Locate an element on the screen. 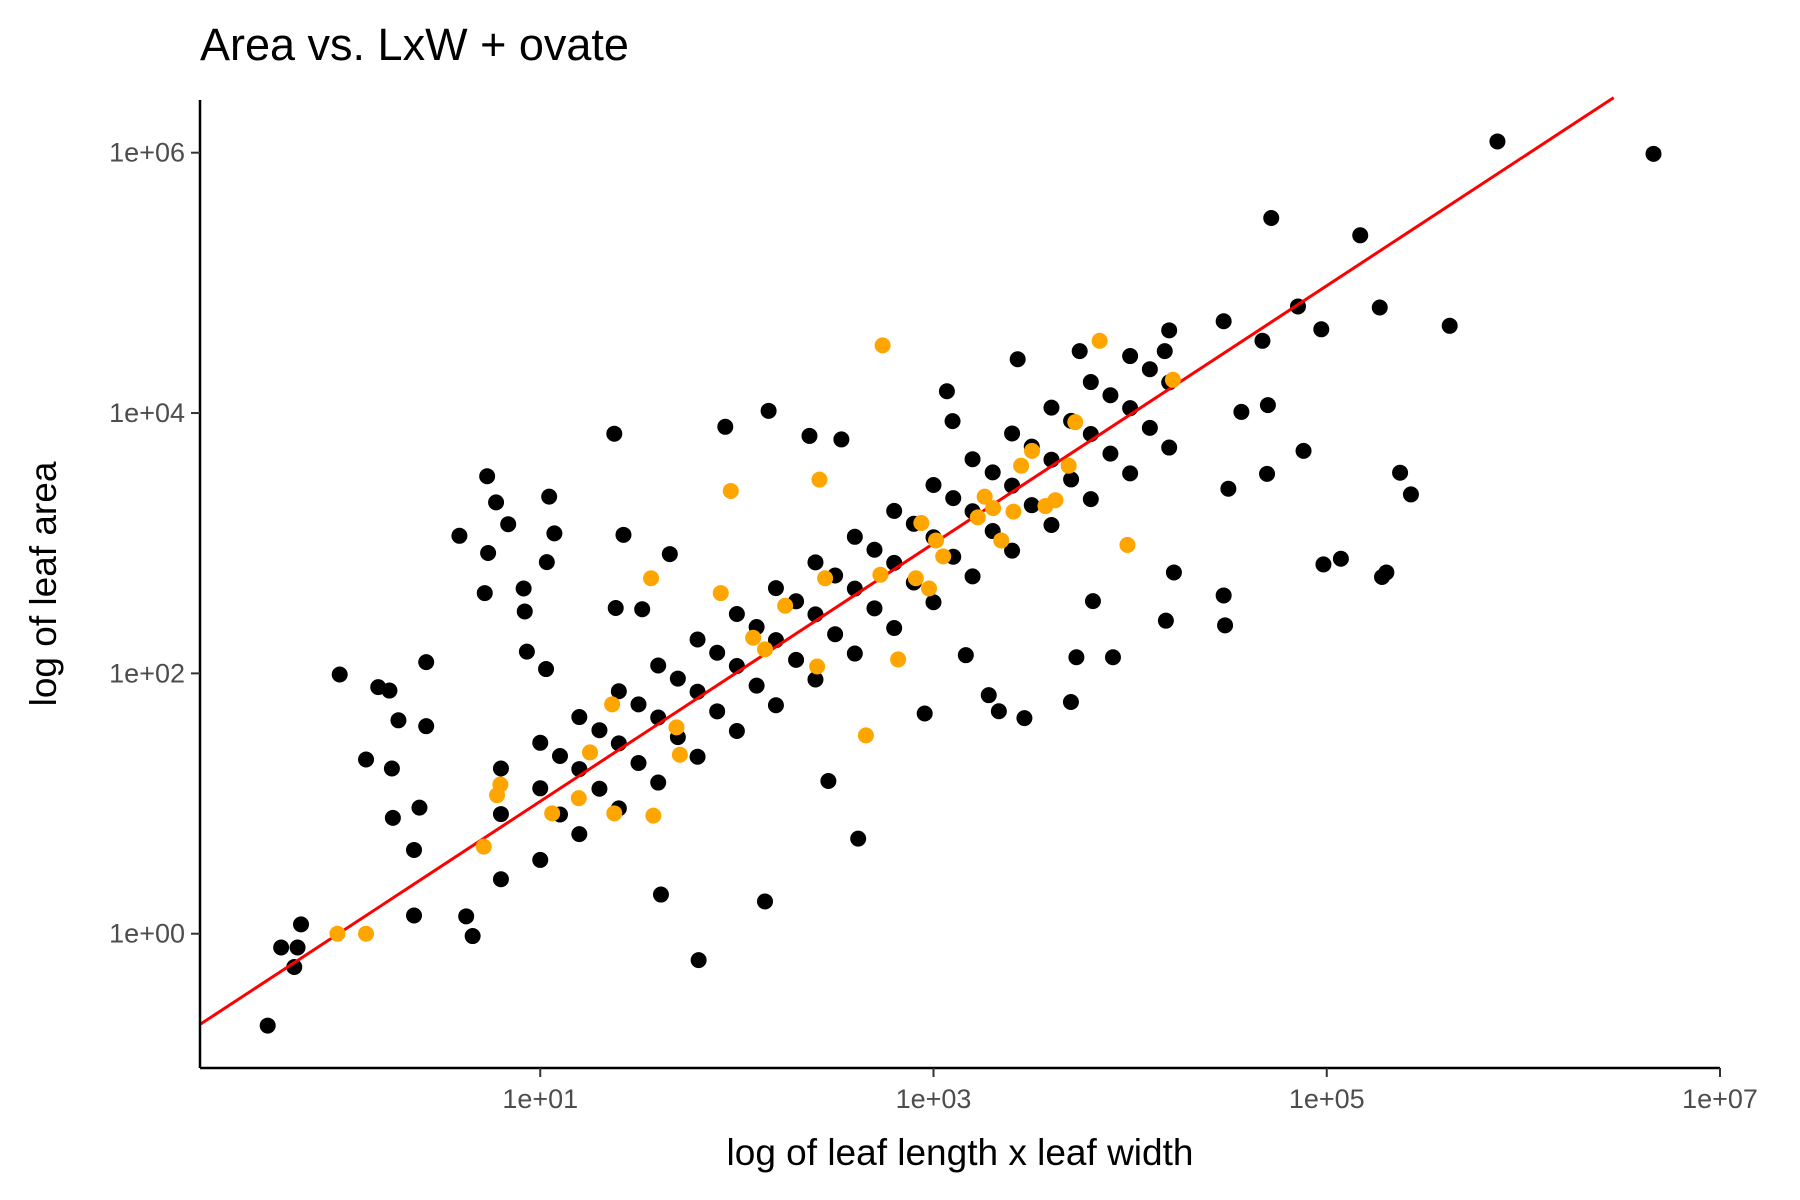  x-tick-label: 1e+05 is located at coordinates (1327, 1099).